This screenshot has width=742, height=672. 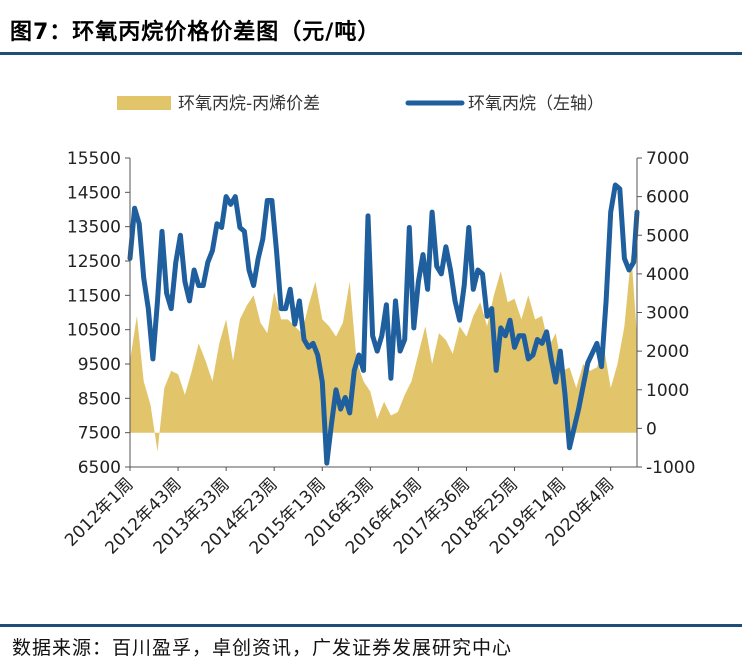 What do you see at coordinates (262, 648) in the screenshot?
I see `source-note: 数据来源：百川盈孚，卓创资讯，广发证券发展研究中心` at bounding box center [262, 648].